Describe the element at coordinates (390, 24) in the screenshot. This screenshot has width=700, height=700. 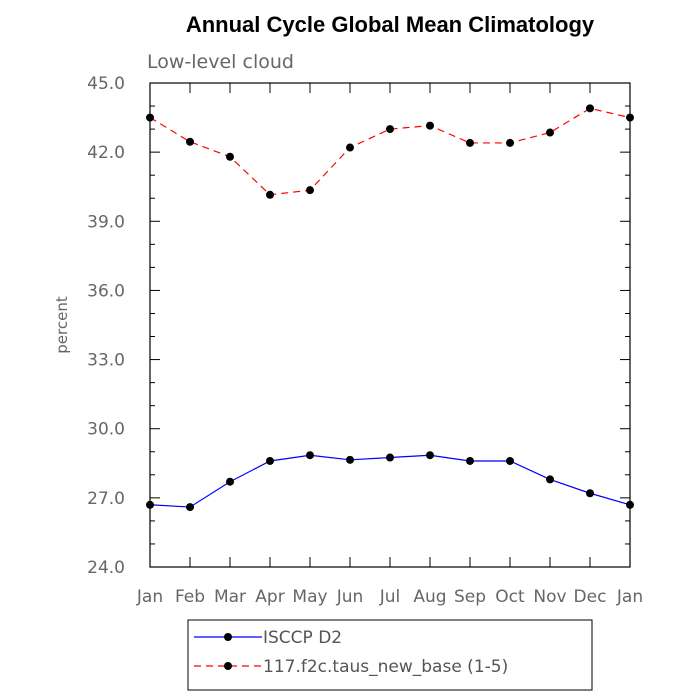
I see `chart-title: Annual Cycle Global Mean Climatology` at that location.